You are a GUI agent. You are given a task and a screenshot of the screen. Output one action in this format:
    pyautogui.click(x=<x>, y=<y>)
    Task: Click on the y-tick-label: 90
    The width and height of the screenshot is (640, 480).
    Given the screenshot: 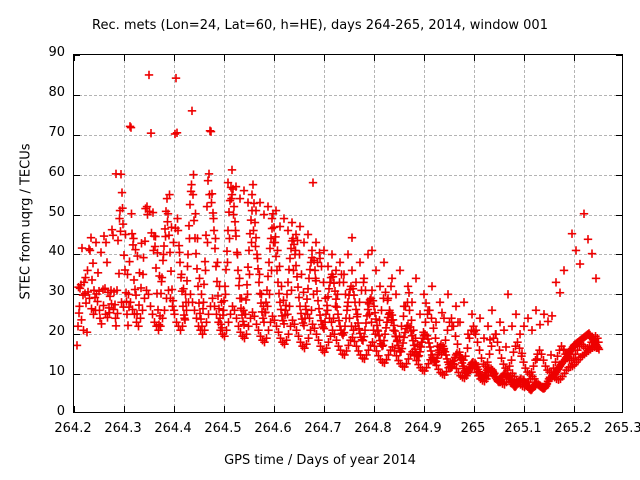 What is the action you would take?
    pyautogui.click(x=56, y=52)
    